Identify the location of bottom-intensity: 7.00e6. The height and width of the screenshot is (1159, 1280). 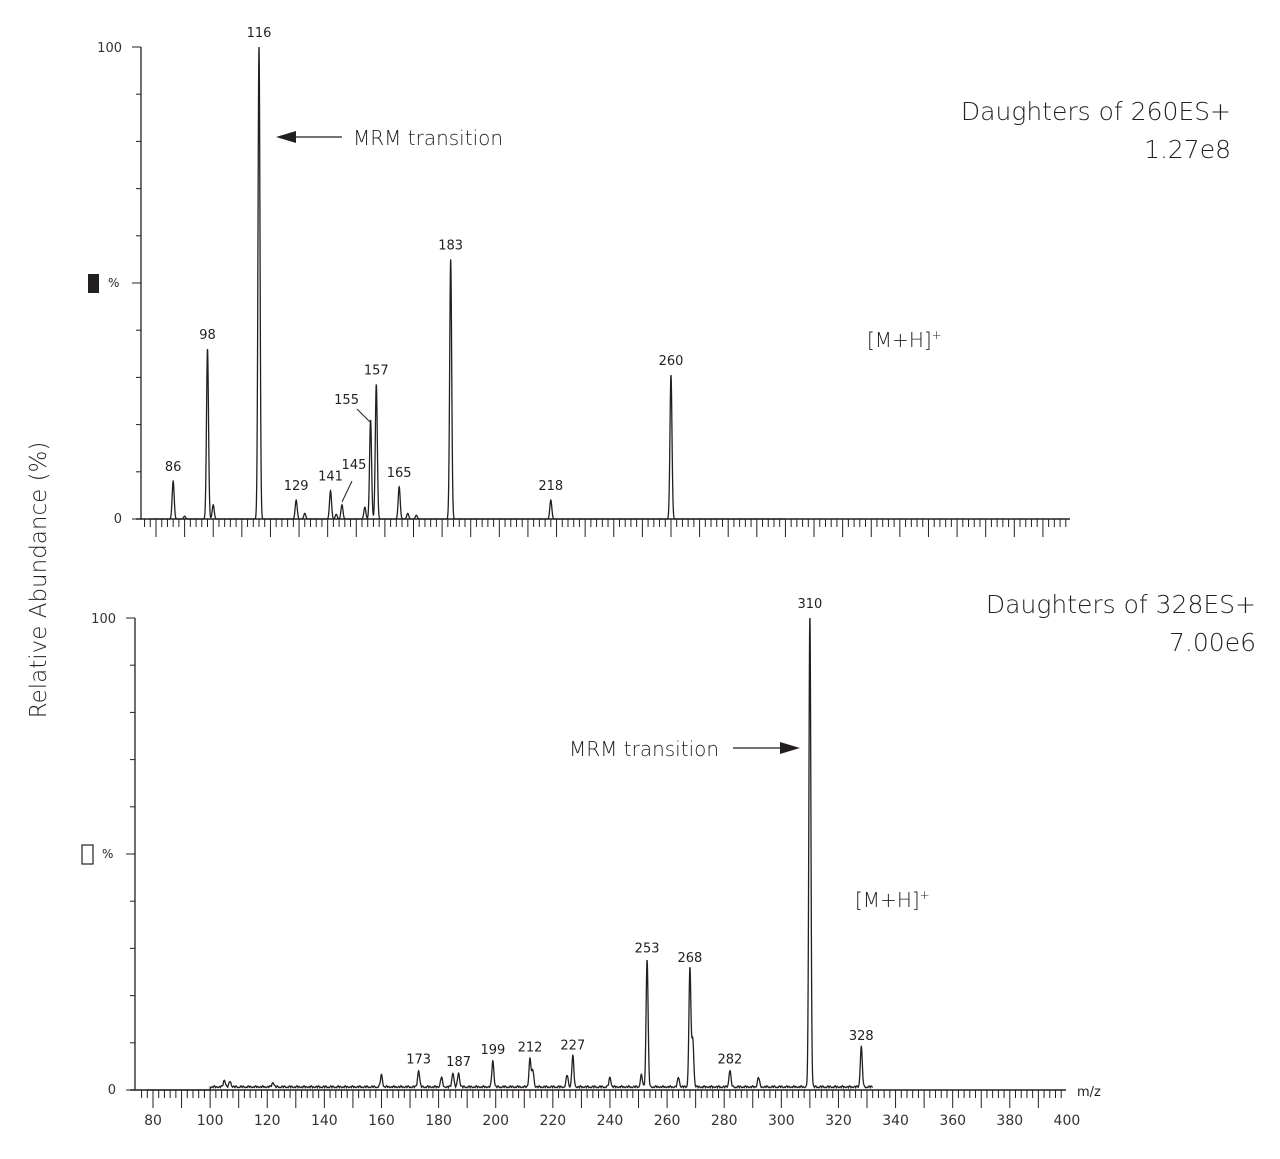
(1212, 642).